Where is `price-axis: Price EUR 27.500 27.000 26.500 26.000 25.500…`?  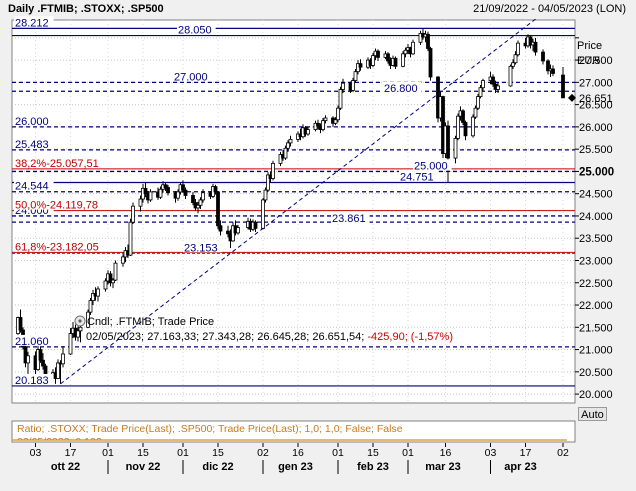
price-axis: Price EUR 27.500 27.000 26.500 26.000 25.500… is located at coordinates (591, 219).